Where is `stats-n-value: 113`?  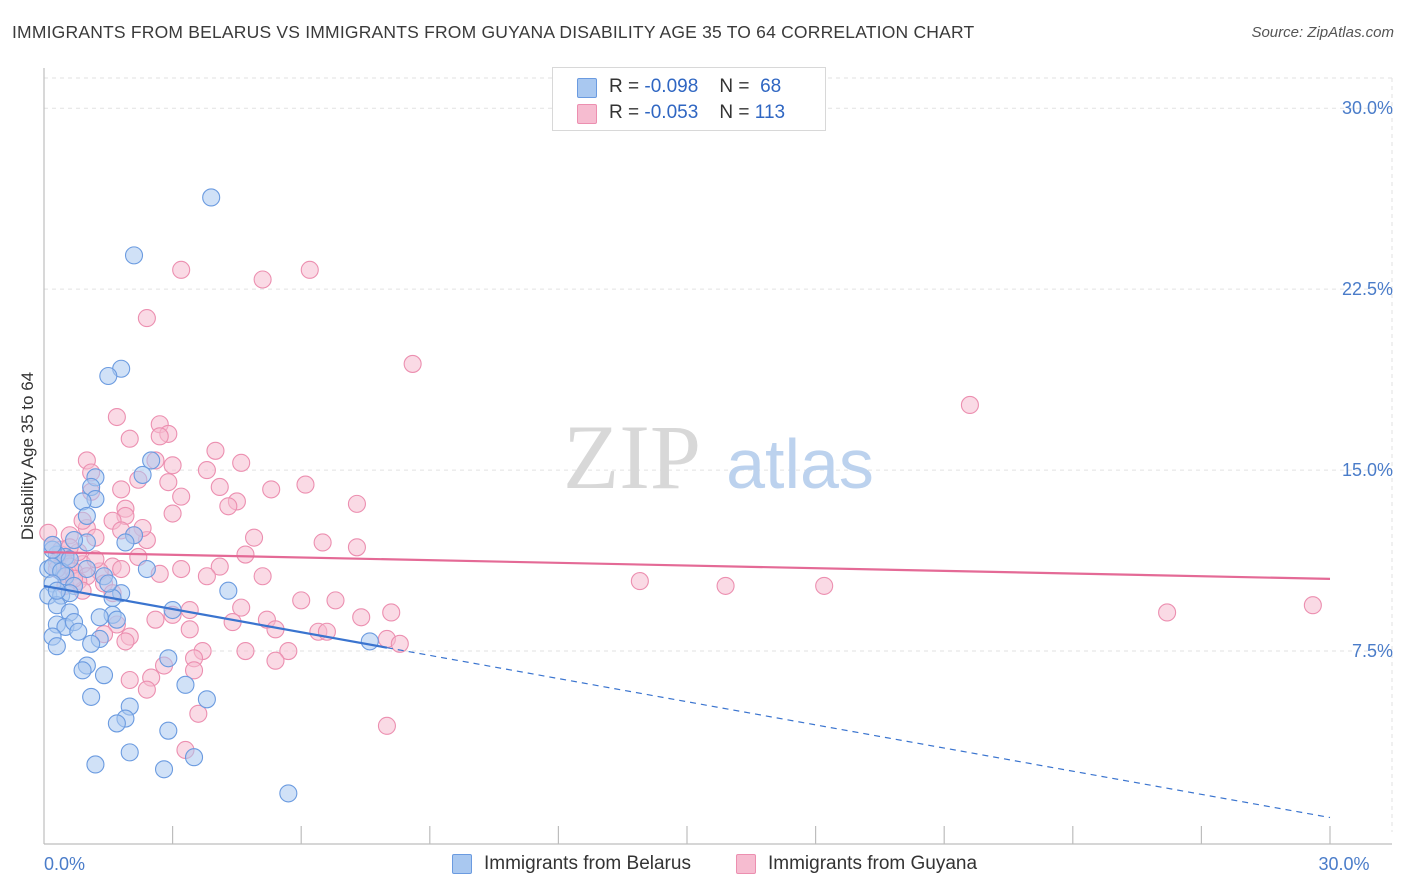
stats-n-value: 113 is located at coordinates (770, 112).